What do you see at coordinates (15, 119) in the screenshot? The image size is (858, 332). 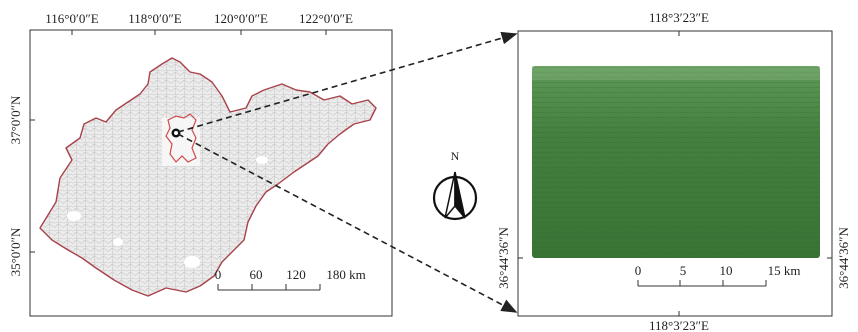 I see `latitude-label-37: 37°0′0″N` at bounding box center [15, 119].